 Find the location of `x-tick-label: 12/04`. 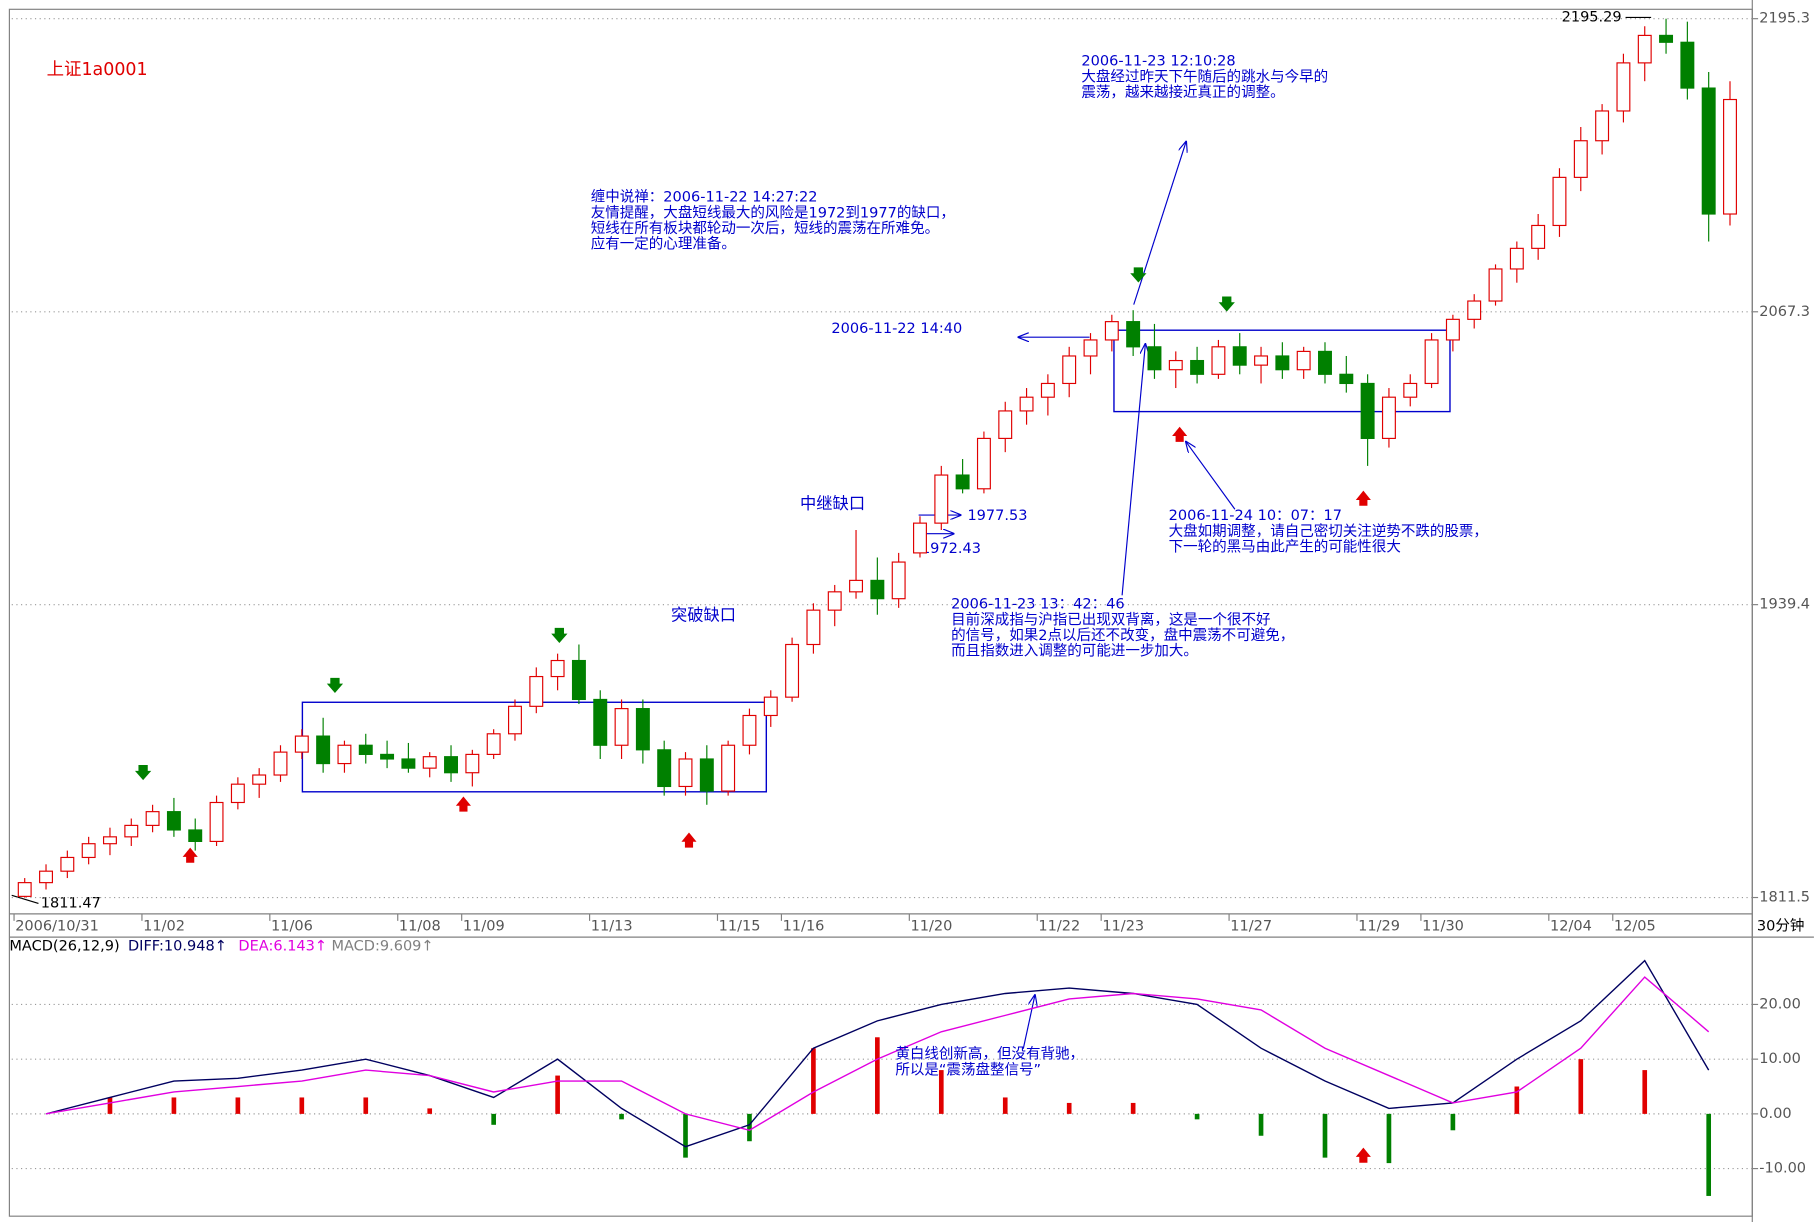

x-tick-label: 12/04 is located at coordinates (1571, 927).